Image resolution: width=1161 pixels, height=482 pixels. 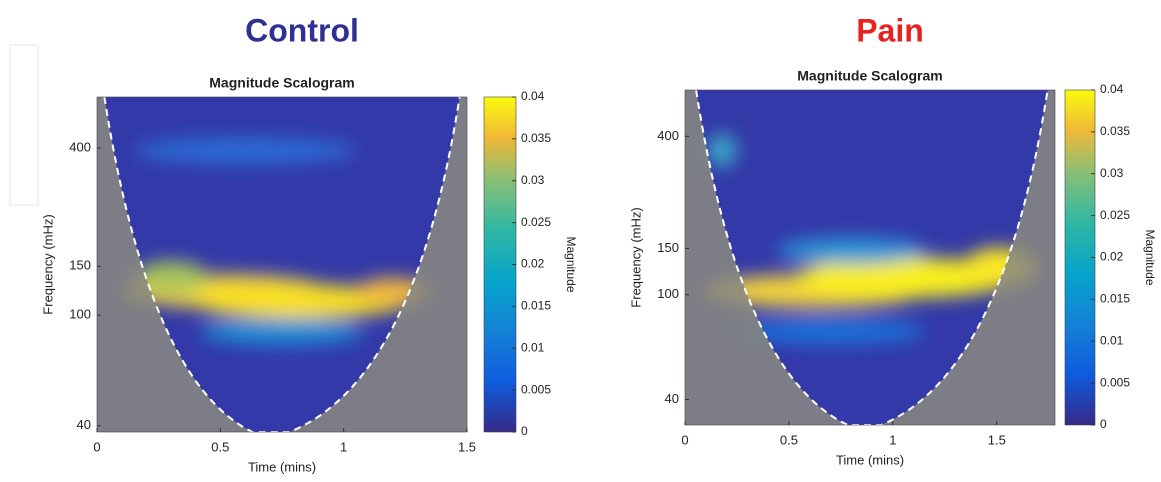 What do you see at coordinates (890, 30) in the screenshot?
I see `panel-title: Pain` at bounding box center [890, 30].